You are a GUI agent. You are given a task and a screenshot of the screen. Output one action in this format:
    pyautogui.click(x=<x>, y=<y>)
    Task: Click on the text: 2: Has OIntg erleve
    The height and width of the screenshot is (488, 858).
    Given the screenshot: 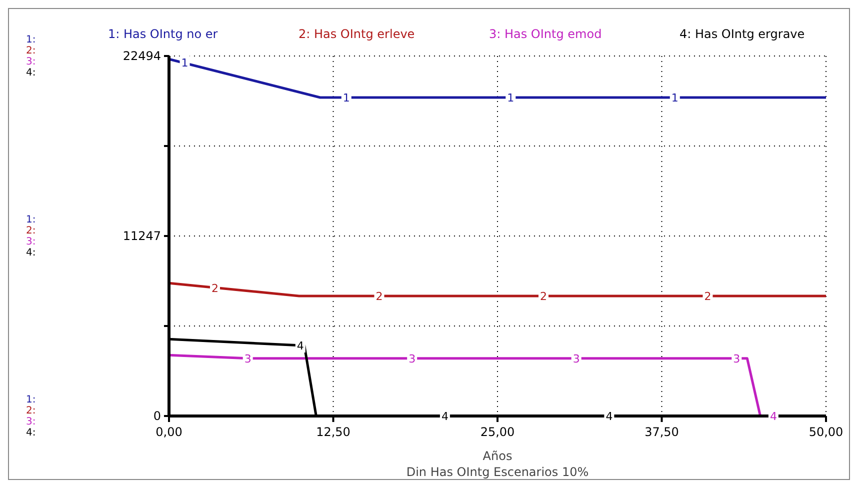 What is the action you would take?
    pyautogui.click(x=356, y=34)
    